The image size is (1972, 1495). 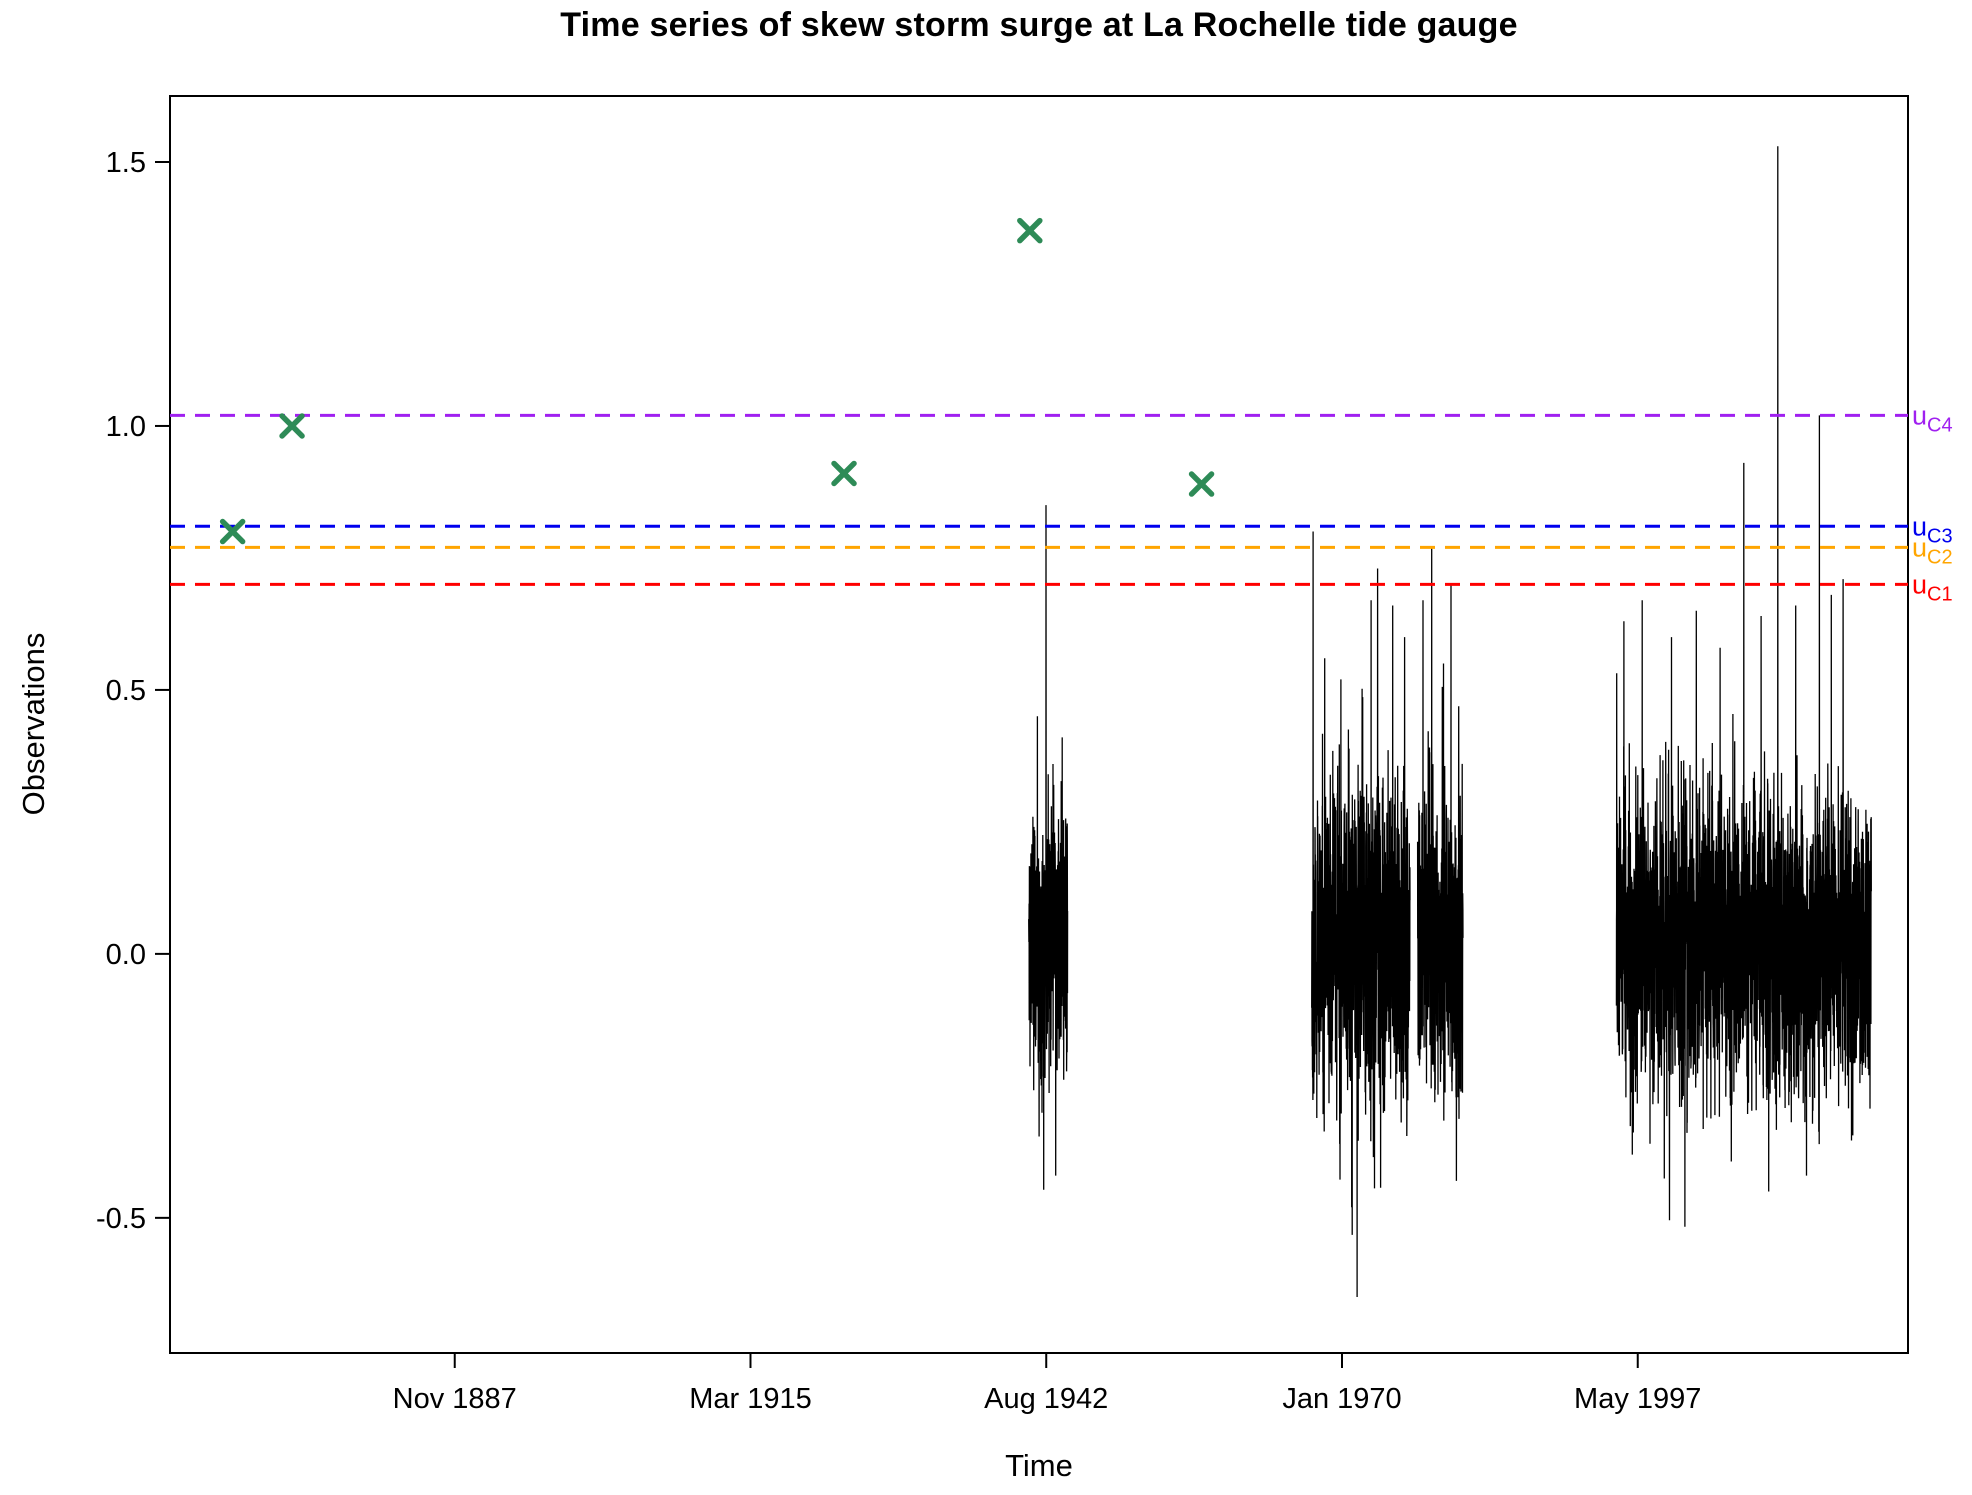 What do you see at coordinates (1932, 418) in the screenshot?
I see `threshold-label-uC4: uC4` at bounding box center [1932, 418].